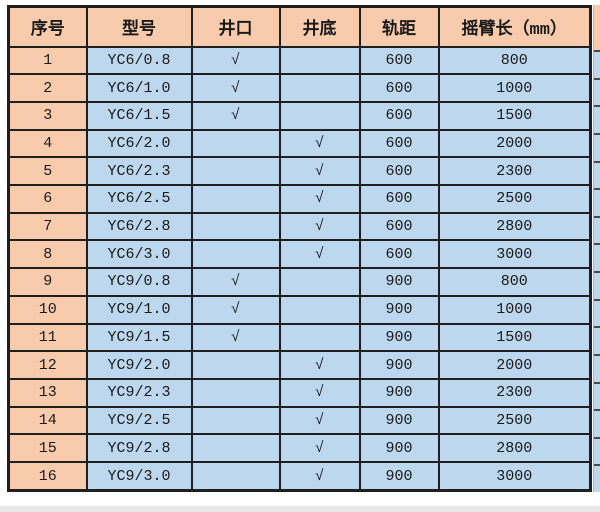 This screenshot has height=512, width=600. What do you see at coordinates (47, 199) in the screenshot?
I see `cell-index: 6` at bounding box center [47, 199].